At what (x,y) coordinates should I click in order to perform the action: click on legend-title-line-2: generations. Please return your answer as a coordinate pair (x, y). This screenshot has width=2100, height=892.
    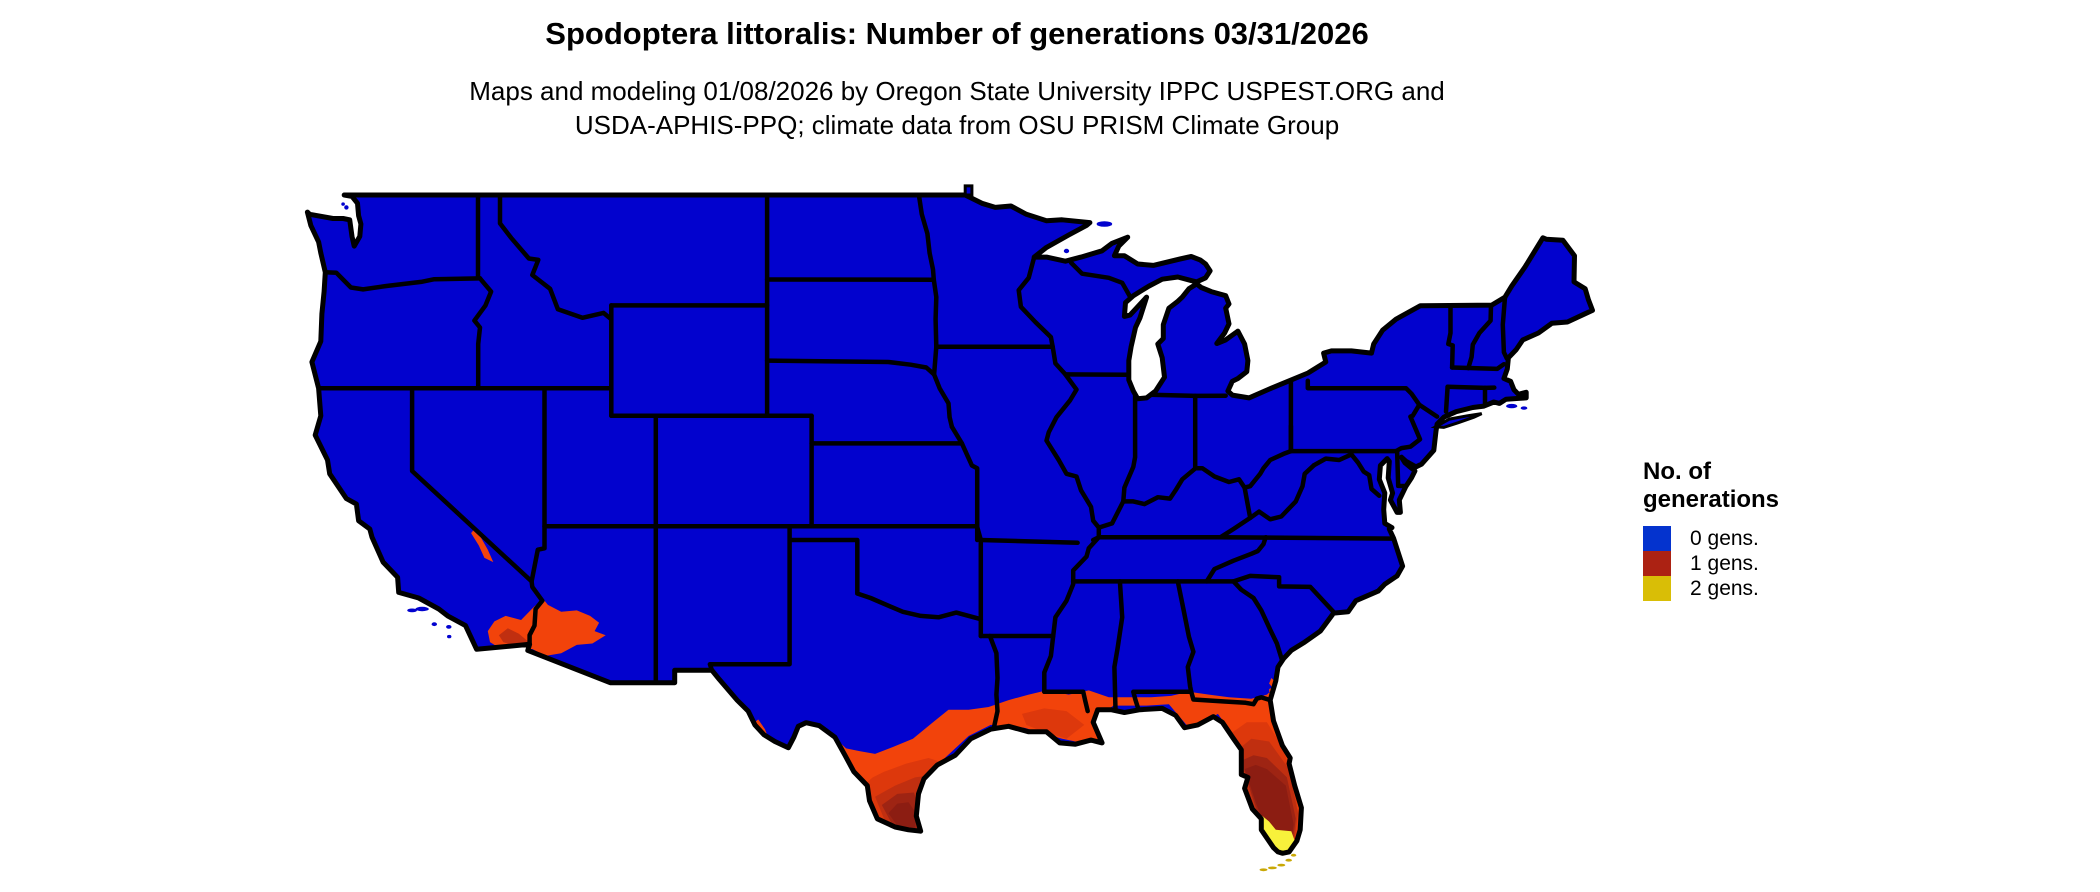
    Looking at the image, I should click on (1711, 499).